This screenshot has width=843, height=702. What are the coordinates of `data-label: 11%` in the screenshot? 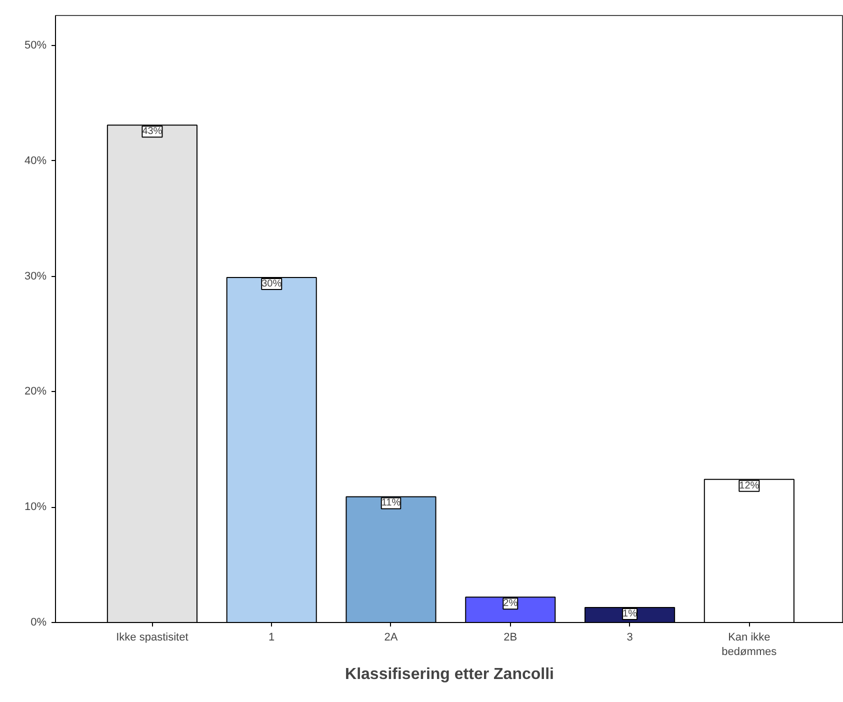 It's located at (391, 503).